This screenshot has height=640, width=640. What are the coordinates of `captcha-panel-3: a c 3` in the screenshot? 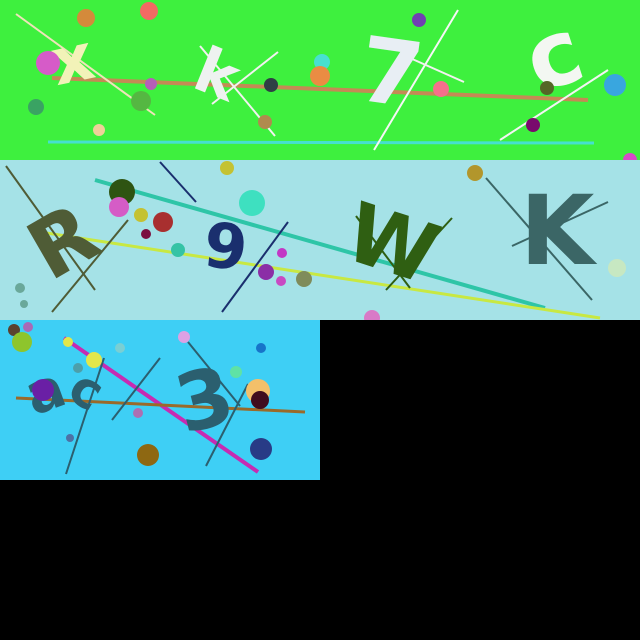 It's located at (160, 400).